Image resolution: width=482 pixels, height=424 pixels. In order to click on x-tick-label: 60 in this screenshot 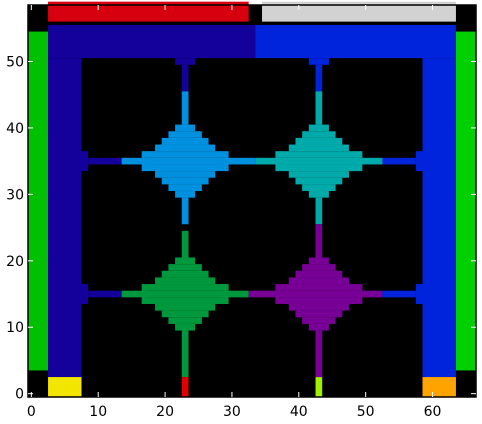, I will do `click(433, 412)`.